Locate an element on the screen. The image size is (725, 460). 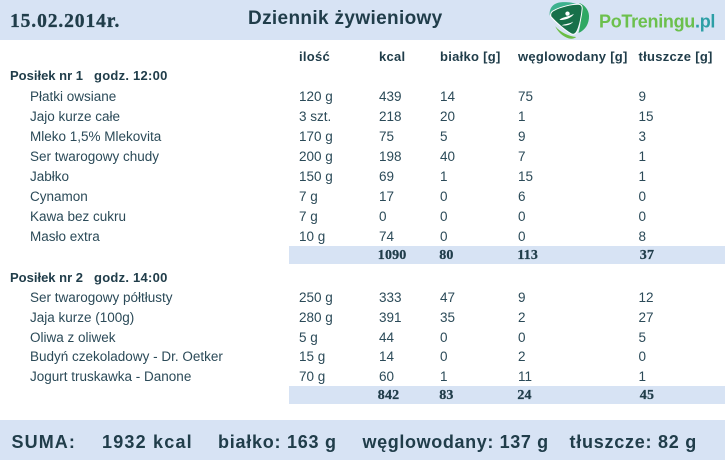
svg-text: PoTreningu.pl is located at coordinates (657, 22).